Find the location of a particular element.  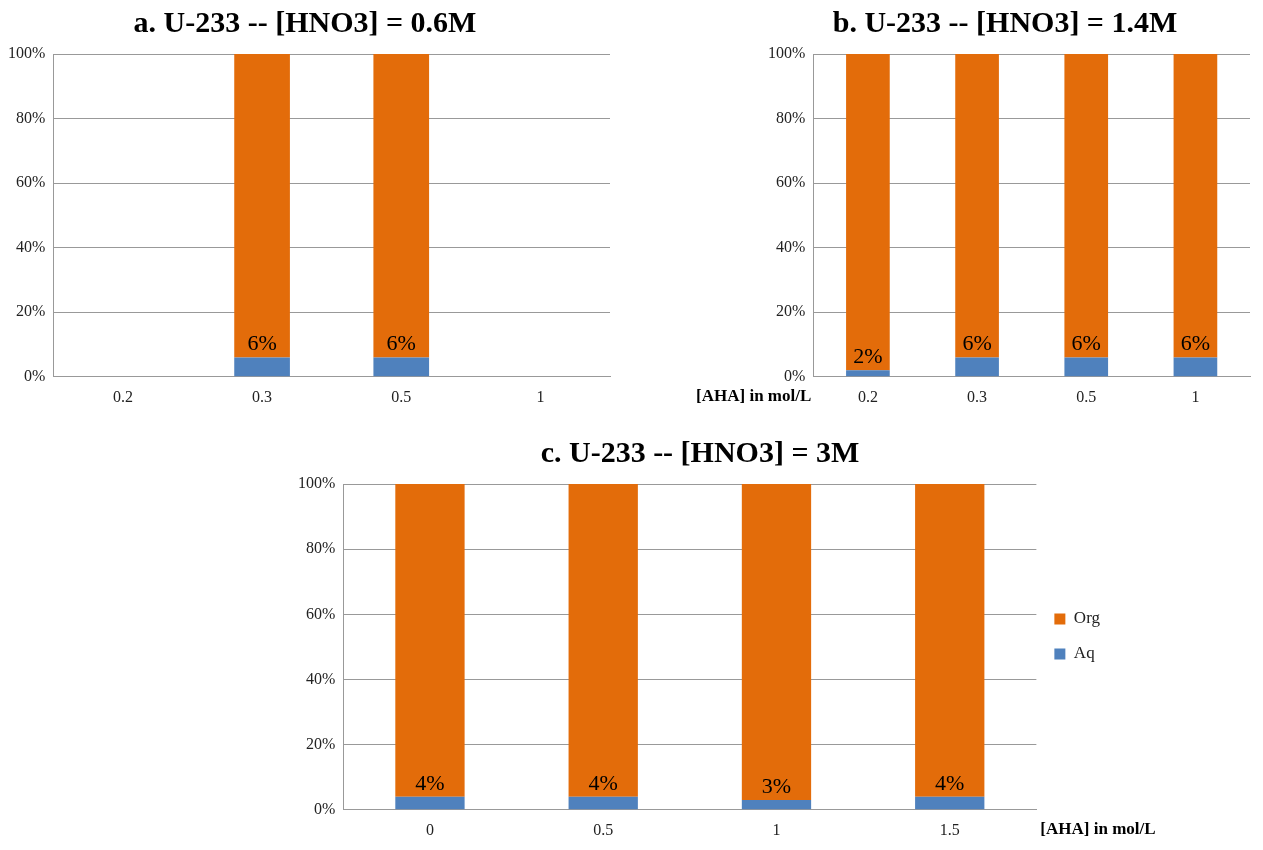

legend-label: Org is located at coordinates (1087, 618).